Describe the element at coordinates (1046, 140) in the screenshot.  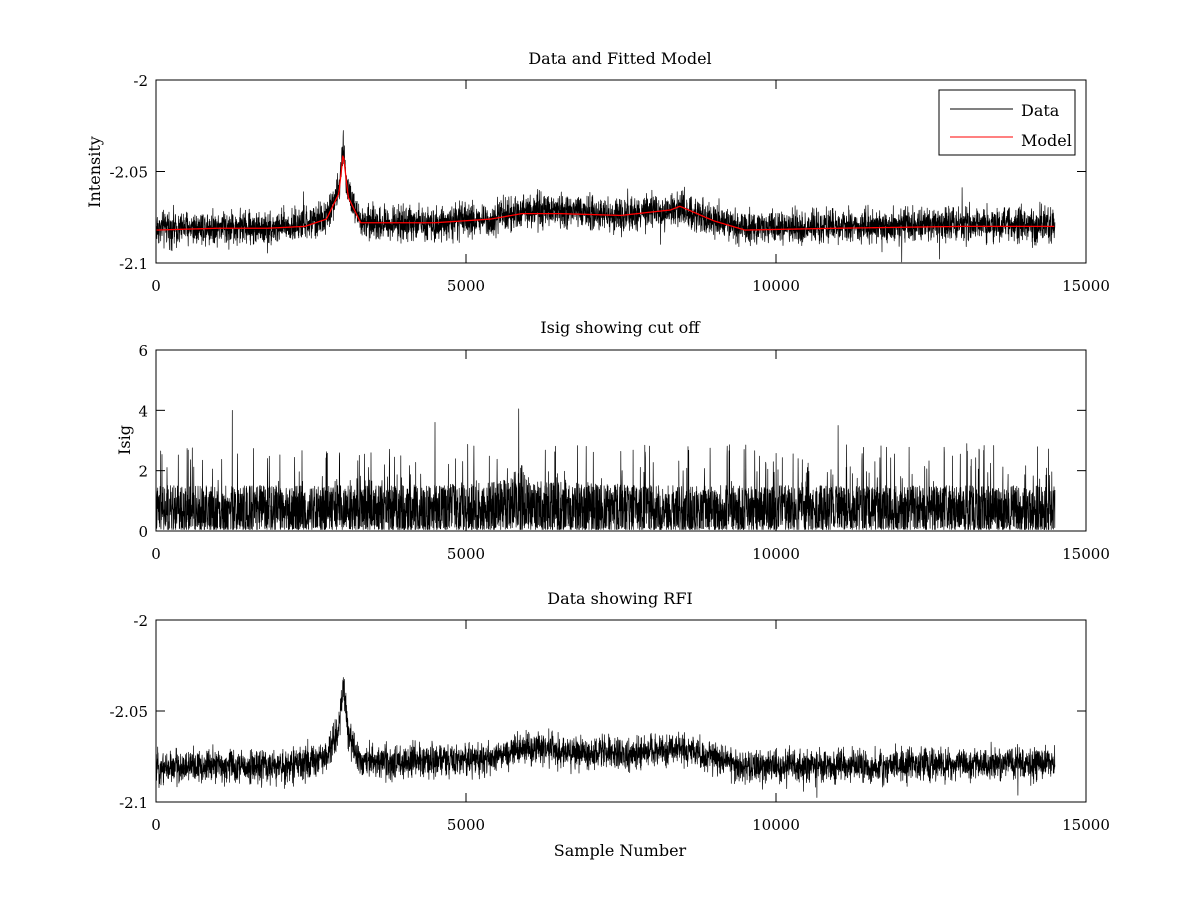
I see `legend-label-model: Model` at that location.